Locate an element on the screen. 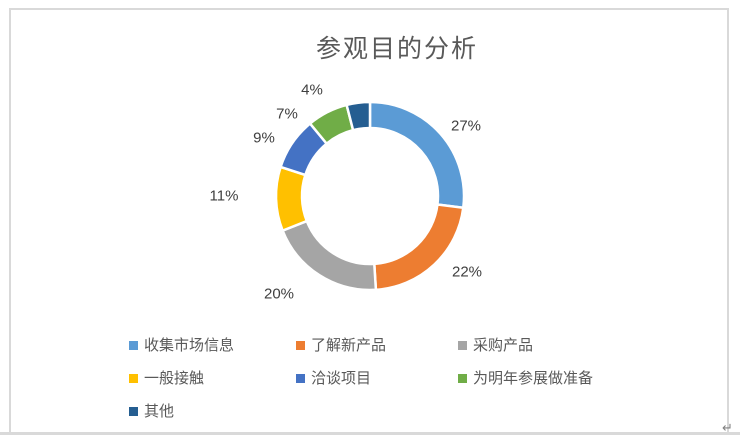 This screenshot has height=448, width=740. data-label-0: 27% is located at coordinates (466, 126).